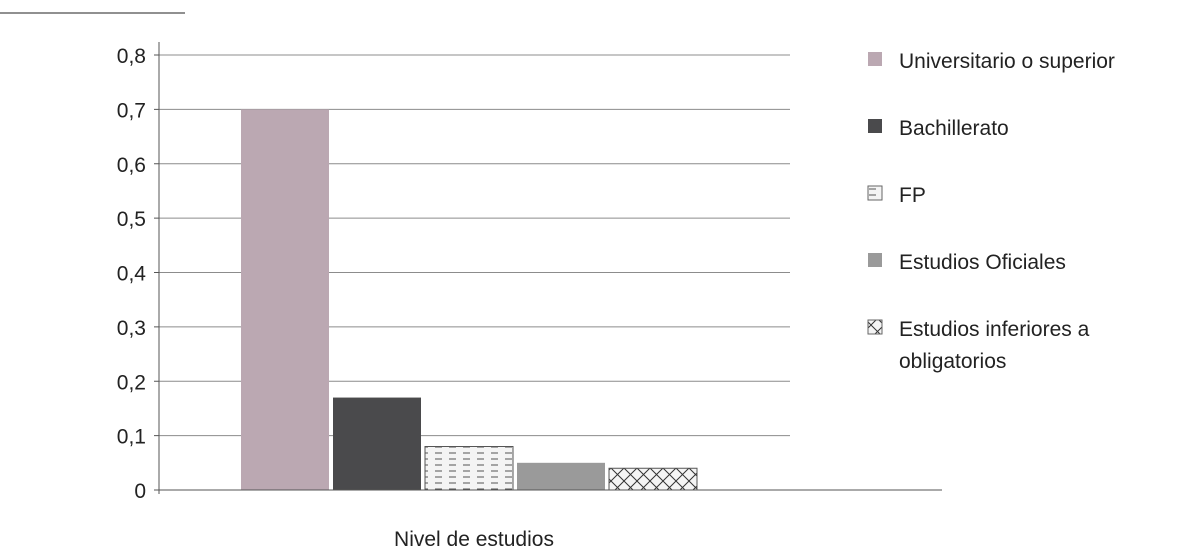  I want to click on y-axis-ticks: 0 0,1 0,2 0,3 0,4 0,5 0,6 0,7 0,8, so click(138, 274).